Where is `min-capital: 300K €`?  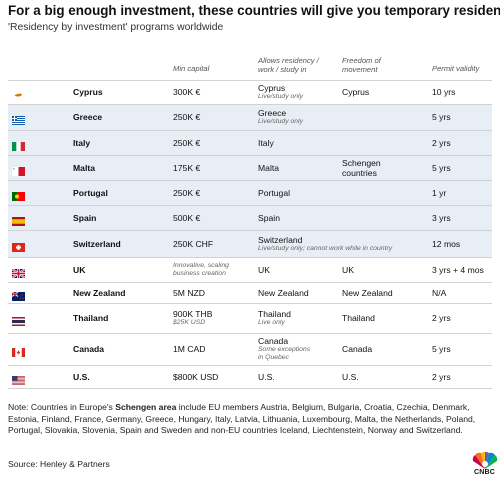
min-capital: 300K € is located at coordinates (187, 92).